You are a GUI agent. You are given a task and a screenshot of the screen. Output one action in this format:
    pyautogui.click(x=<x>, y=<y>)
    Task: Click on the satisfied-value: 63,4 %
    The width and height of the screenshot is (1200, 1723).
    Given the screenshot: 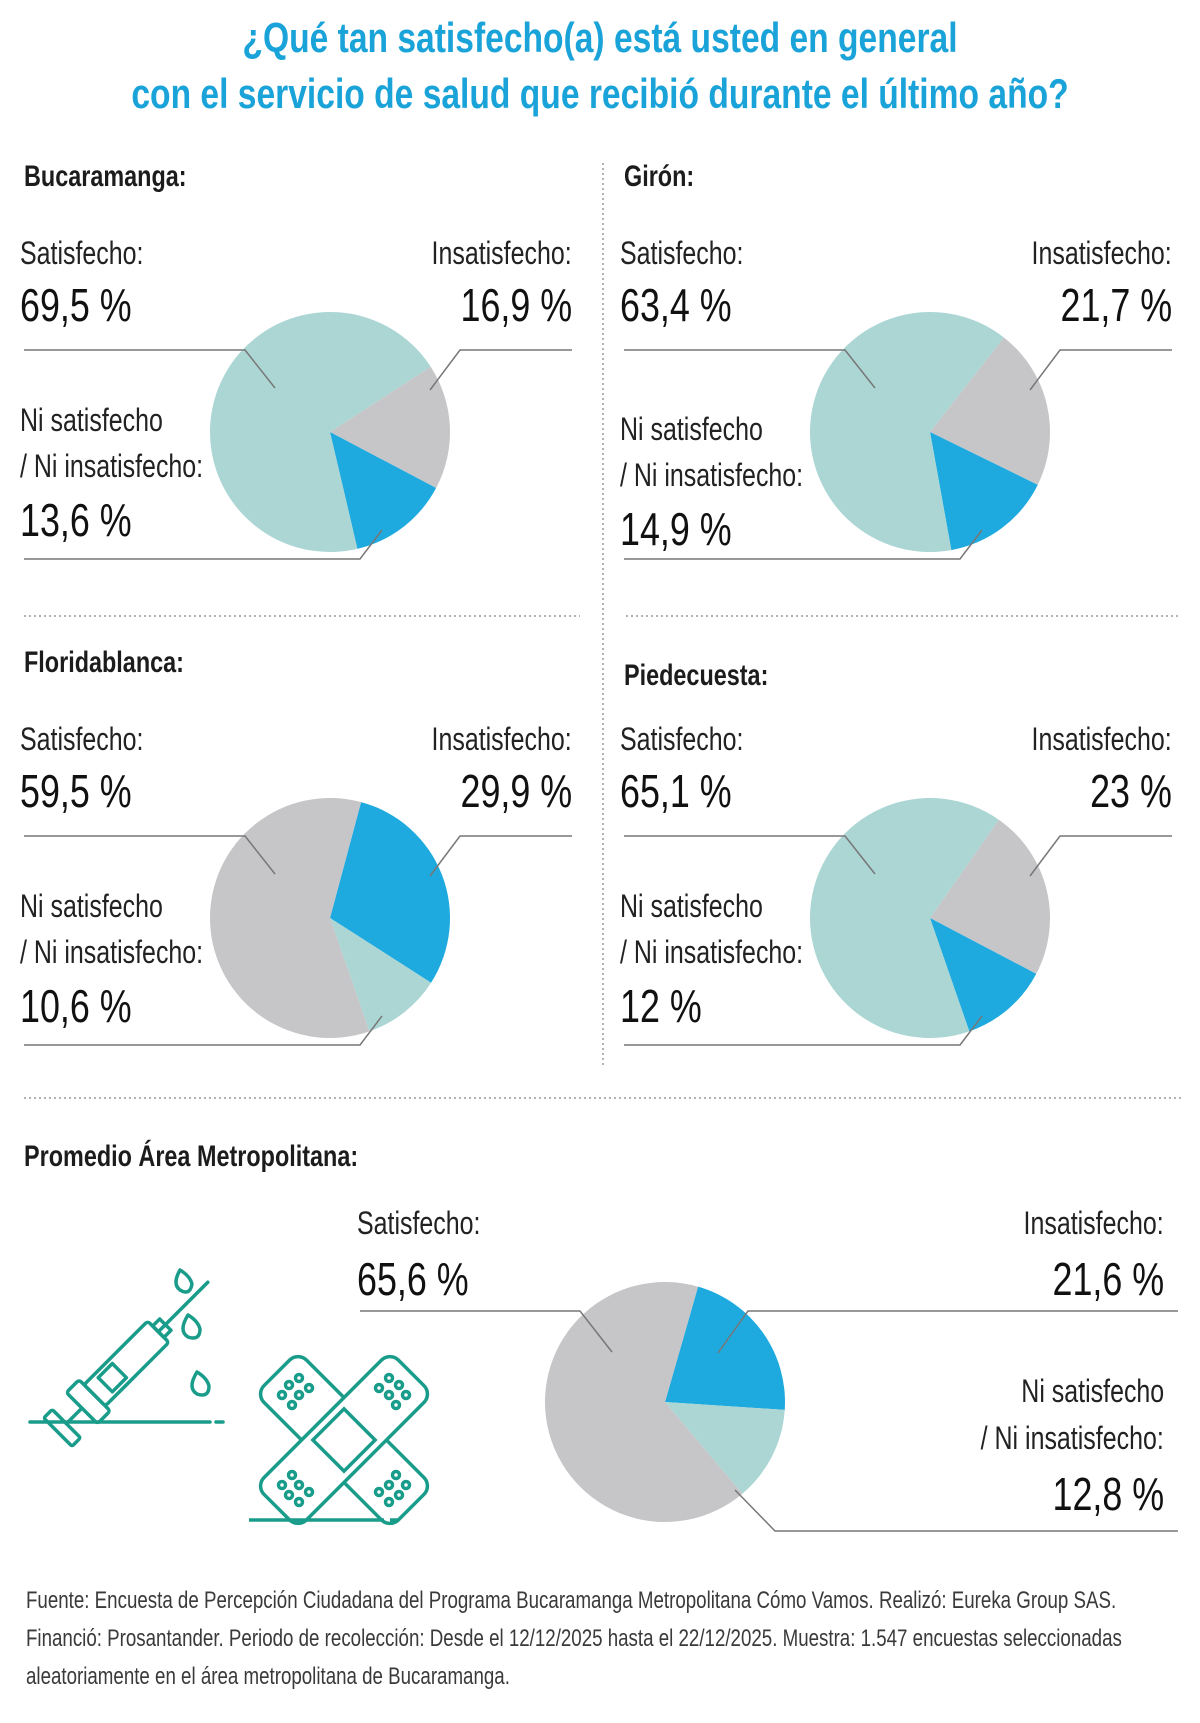 What is the action you would take?
    pyautogui.click(x=676, y=305)
    